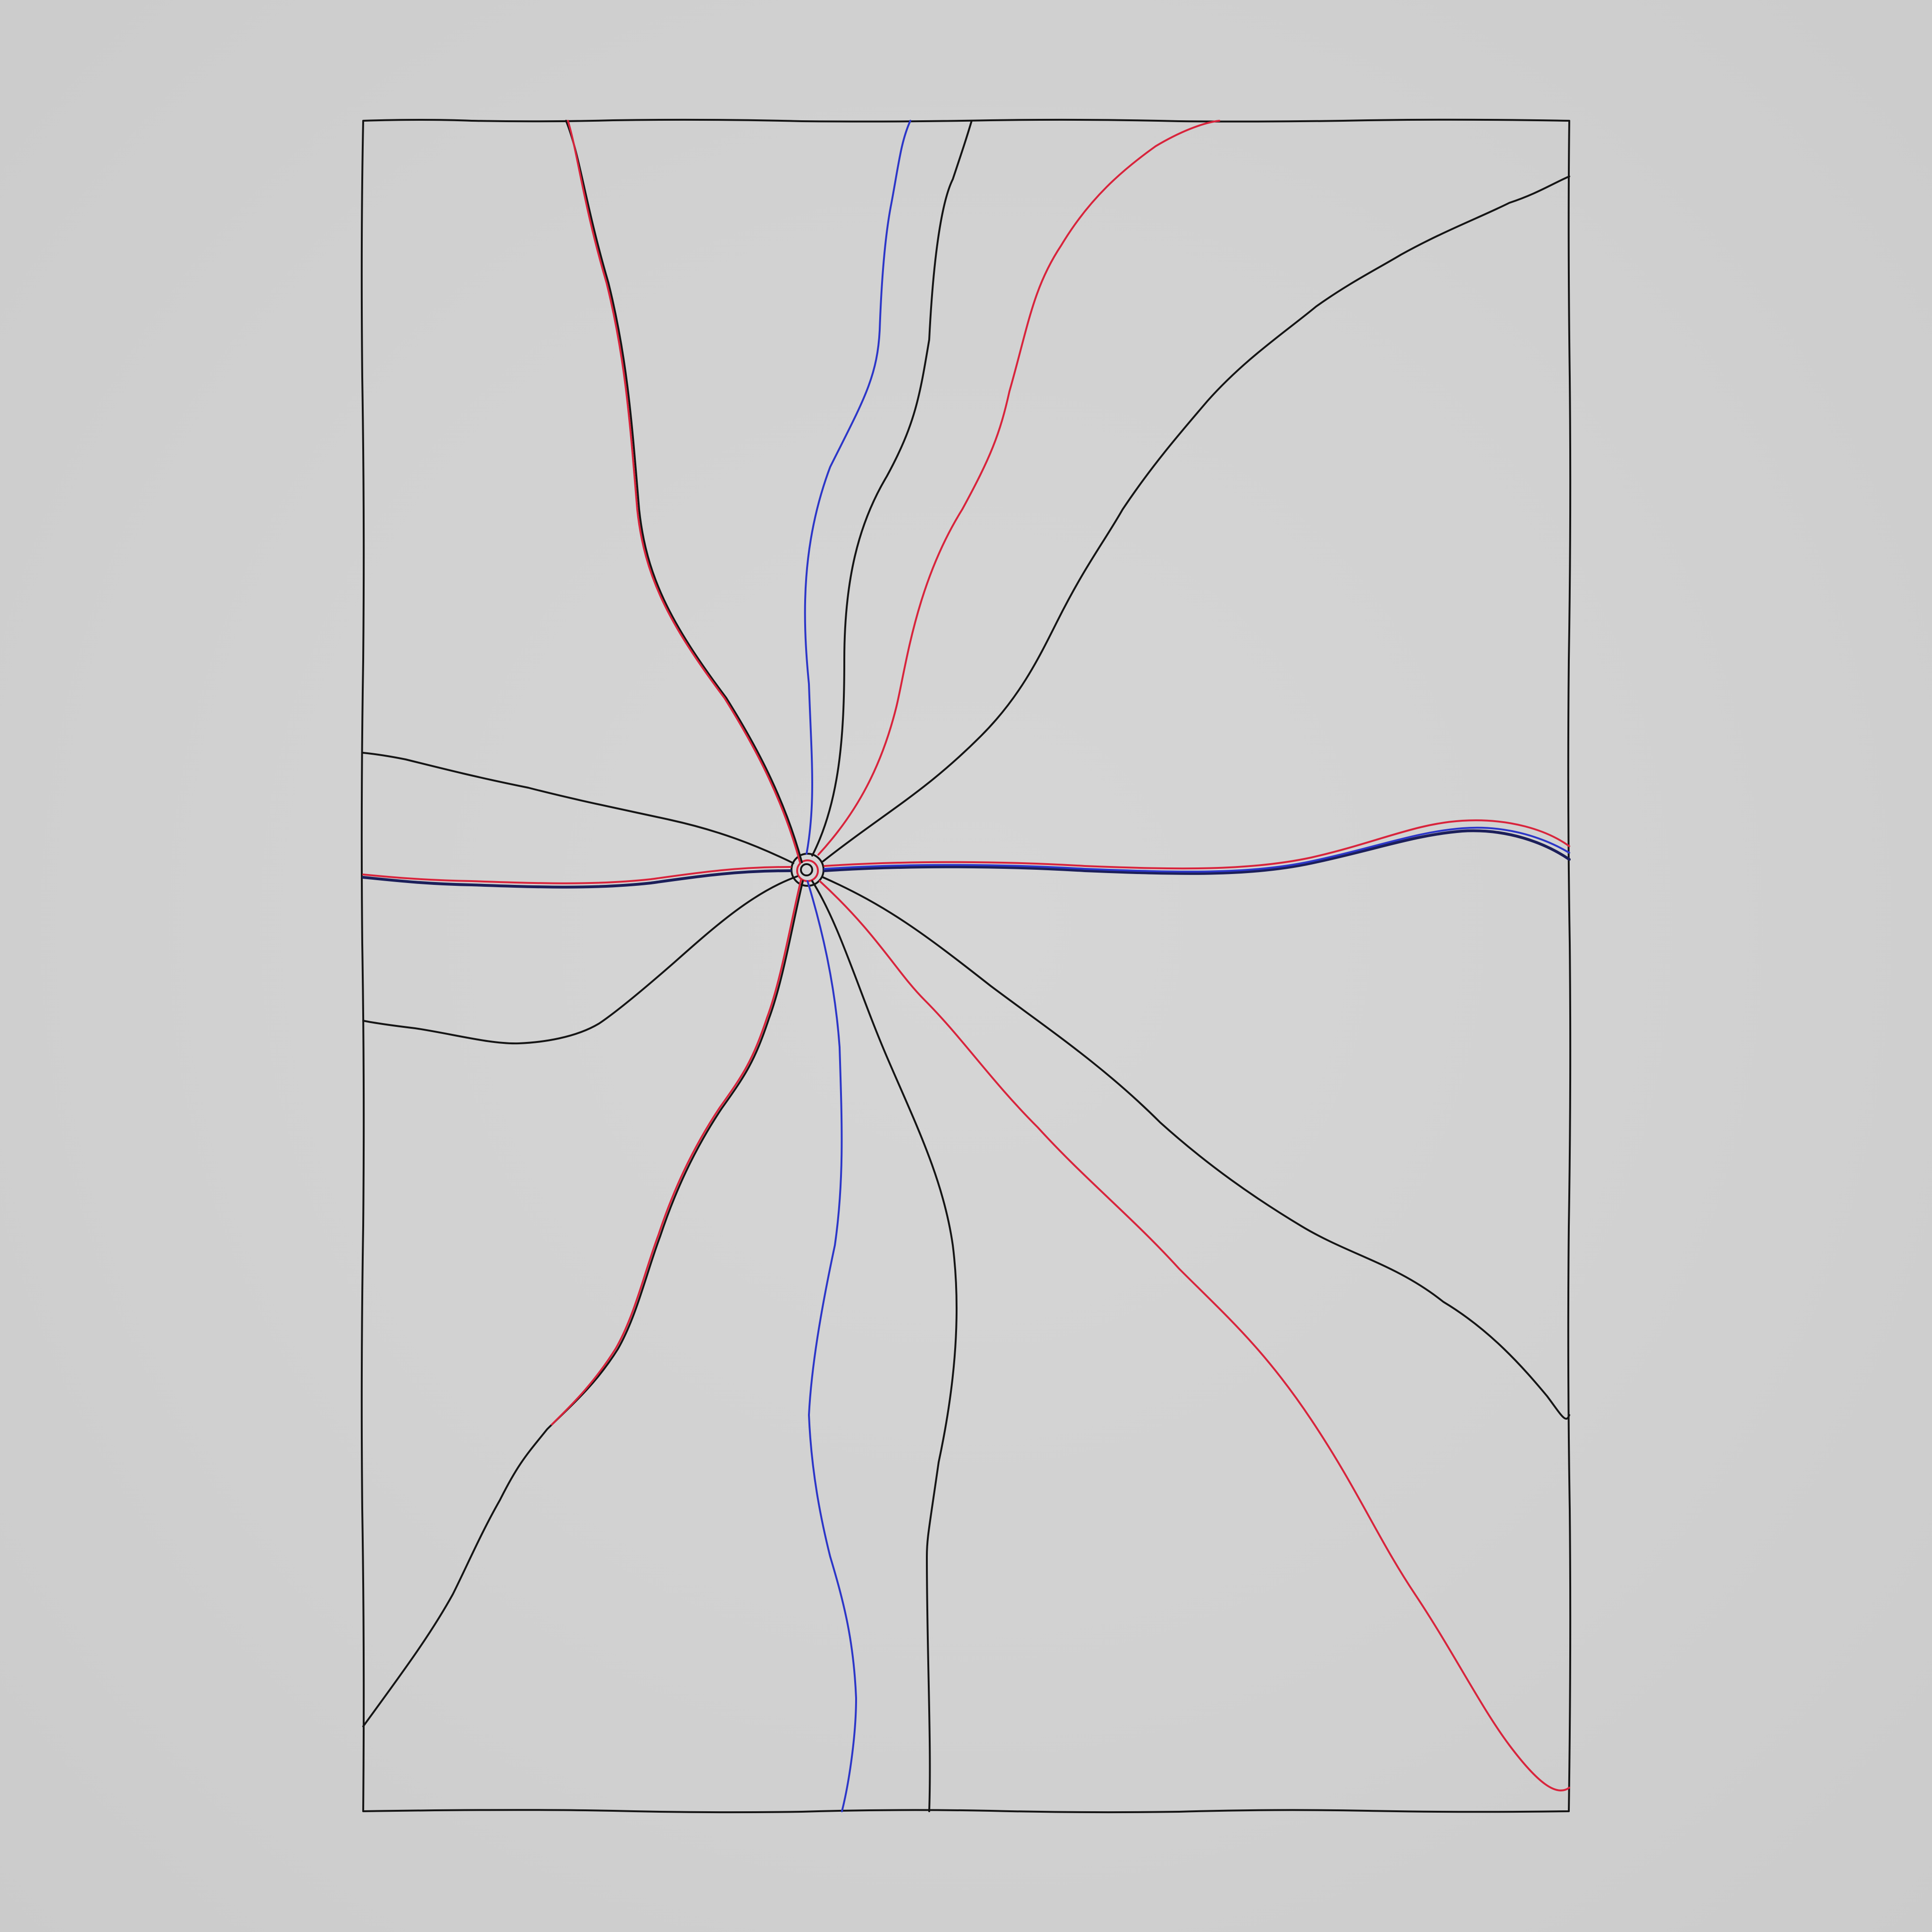 Image resolution: width=1932 pixels, height=1932 pixels. I want to click on line-up-left-red, so click(684, 491).